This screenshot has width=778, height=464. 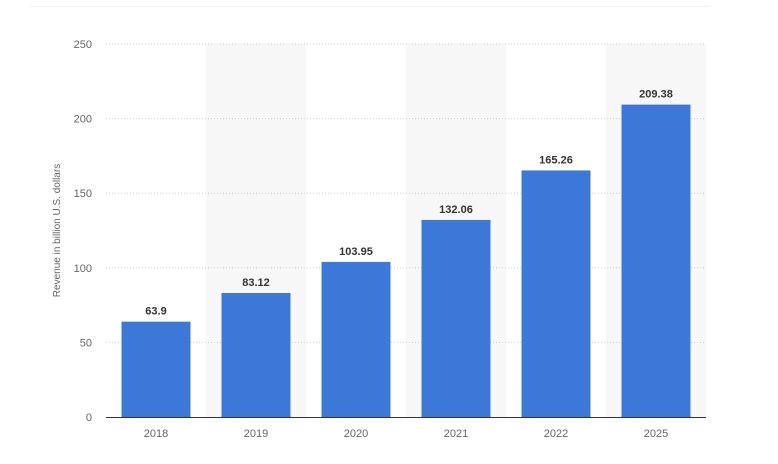 What do you see at coordinates (256, 283) in the screenshot?
I see `data-label-2019: 83.12` at bounding box center [256, 283].